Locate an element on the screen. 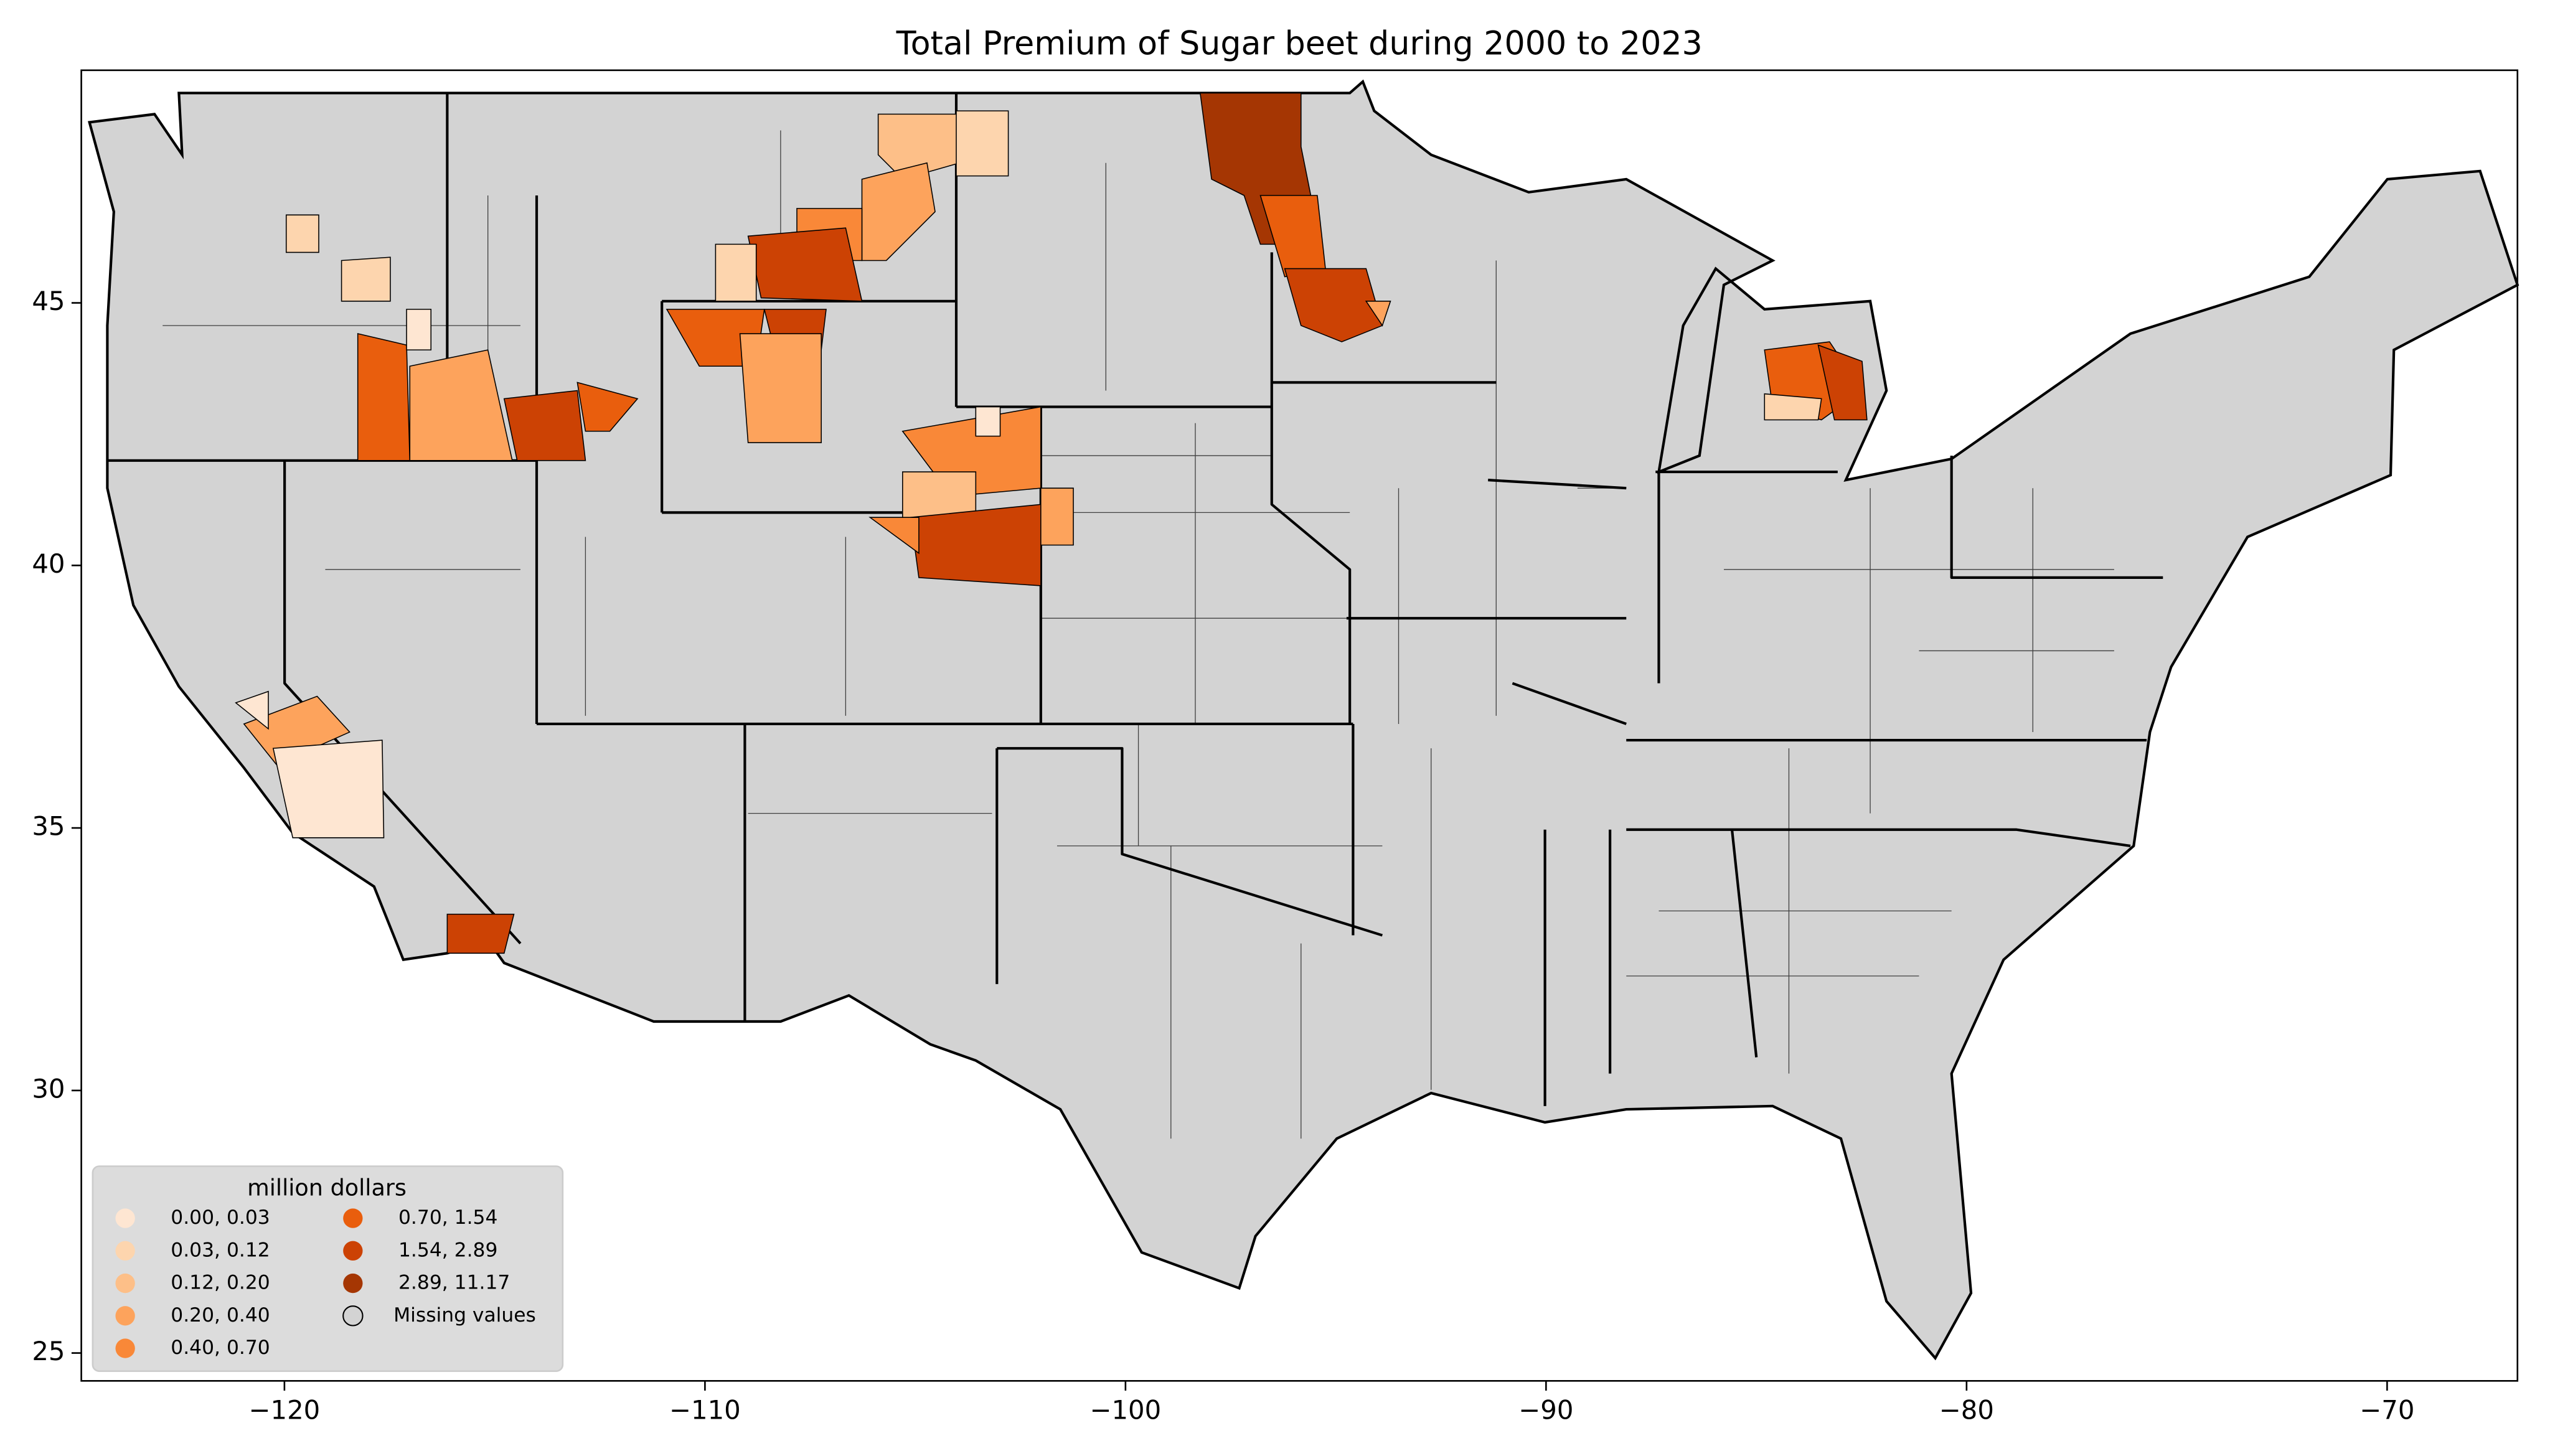  x-tick-label: −80 is located at coordinates (1966, 1409).